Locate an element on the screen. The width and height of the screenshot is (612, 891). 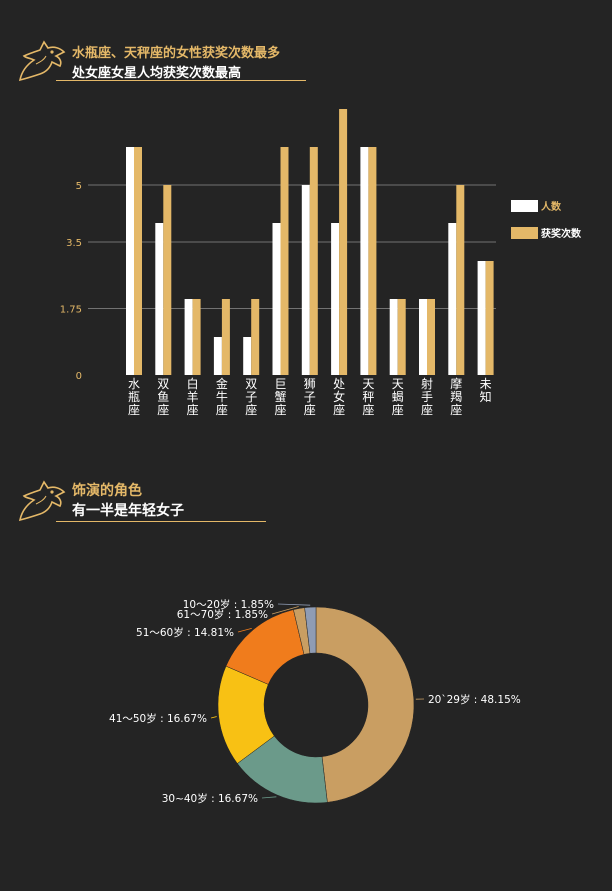
x-category-label: 白 is located at coordinates (193, 383).